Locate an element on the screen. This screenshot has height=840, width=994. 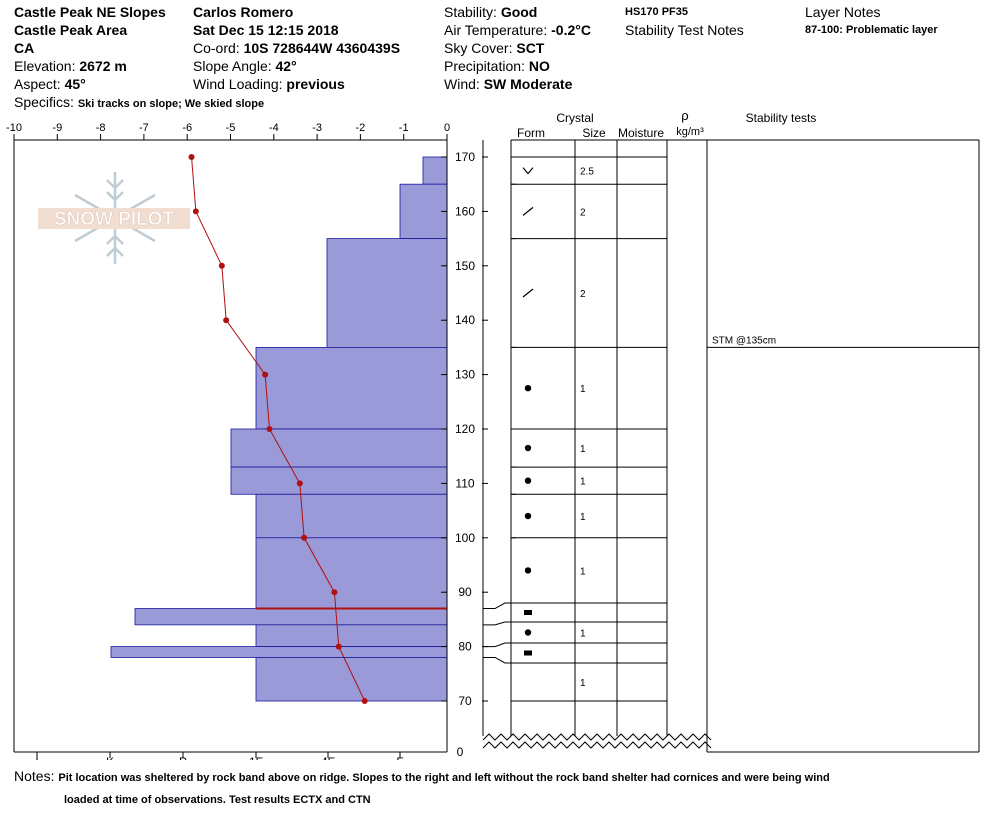
elevation: Elevation: 2672 m is located at coordinates (70, 66).